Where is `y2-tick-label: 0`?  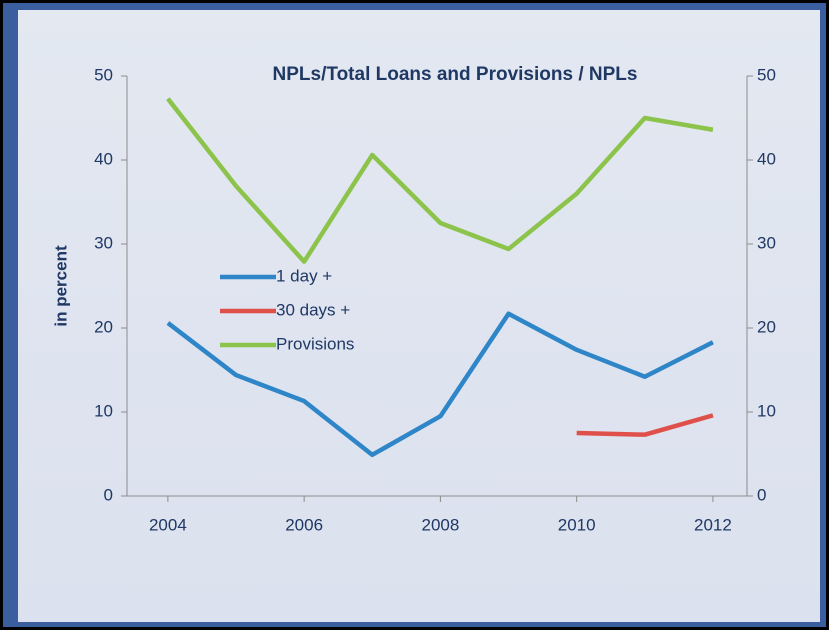
y2-tick-label: 0 is located at coordinates (761, 494).